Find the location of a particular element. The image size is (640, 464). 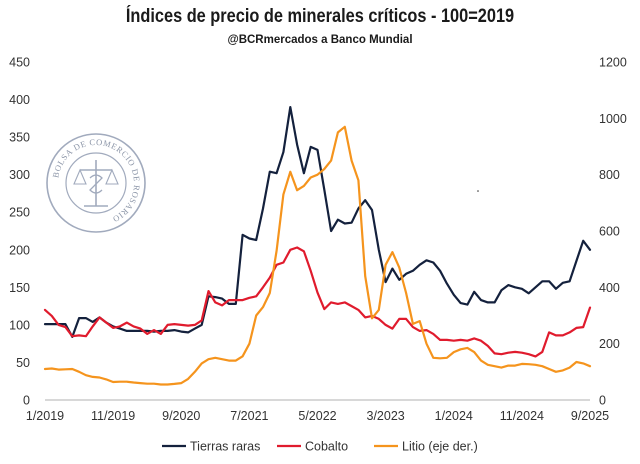

x-tick-label: 1/2024 is located at coordinates (454, 416).